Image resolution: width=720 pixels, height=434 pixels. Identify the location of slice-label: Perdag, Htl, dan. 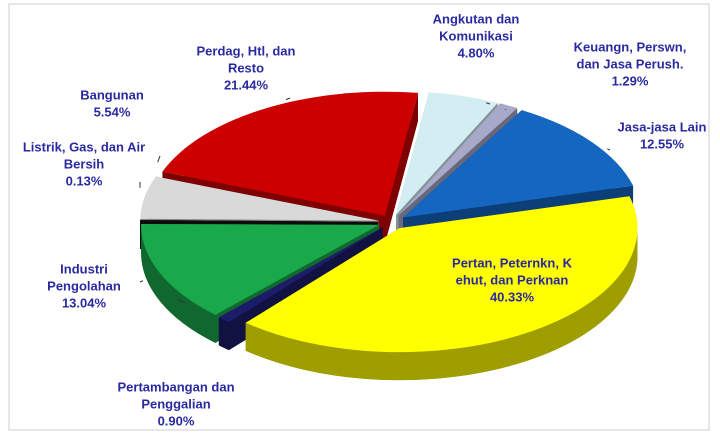
(246, 50).